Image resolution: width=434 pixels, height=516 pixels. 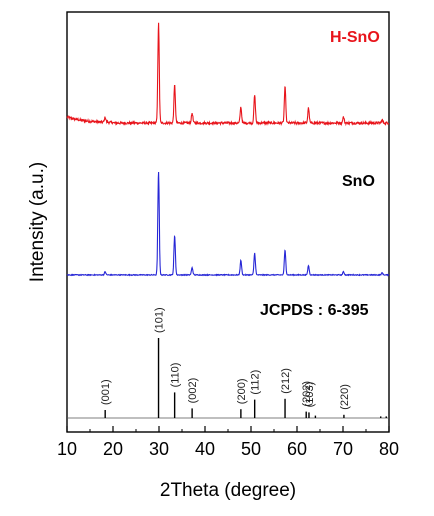 What do you see at coordinates (205, 449) in the screenshot?
I see `x-tick-label: 40` at bounding box center [205, 449].